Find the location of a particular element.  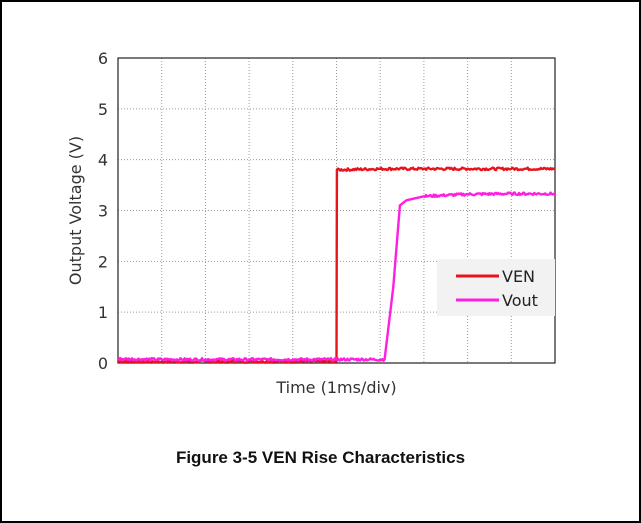

y-tick-labels: 0 1 2 3 4 5 6 is located at coordinates (103, 211).